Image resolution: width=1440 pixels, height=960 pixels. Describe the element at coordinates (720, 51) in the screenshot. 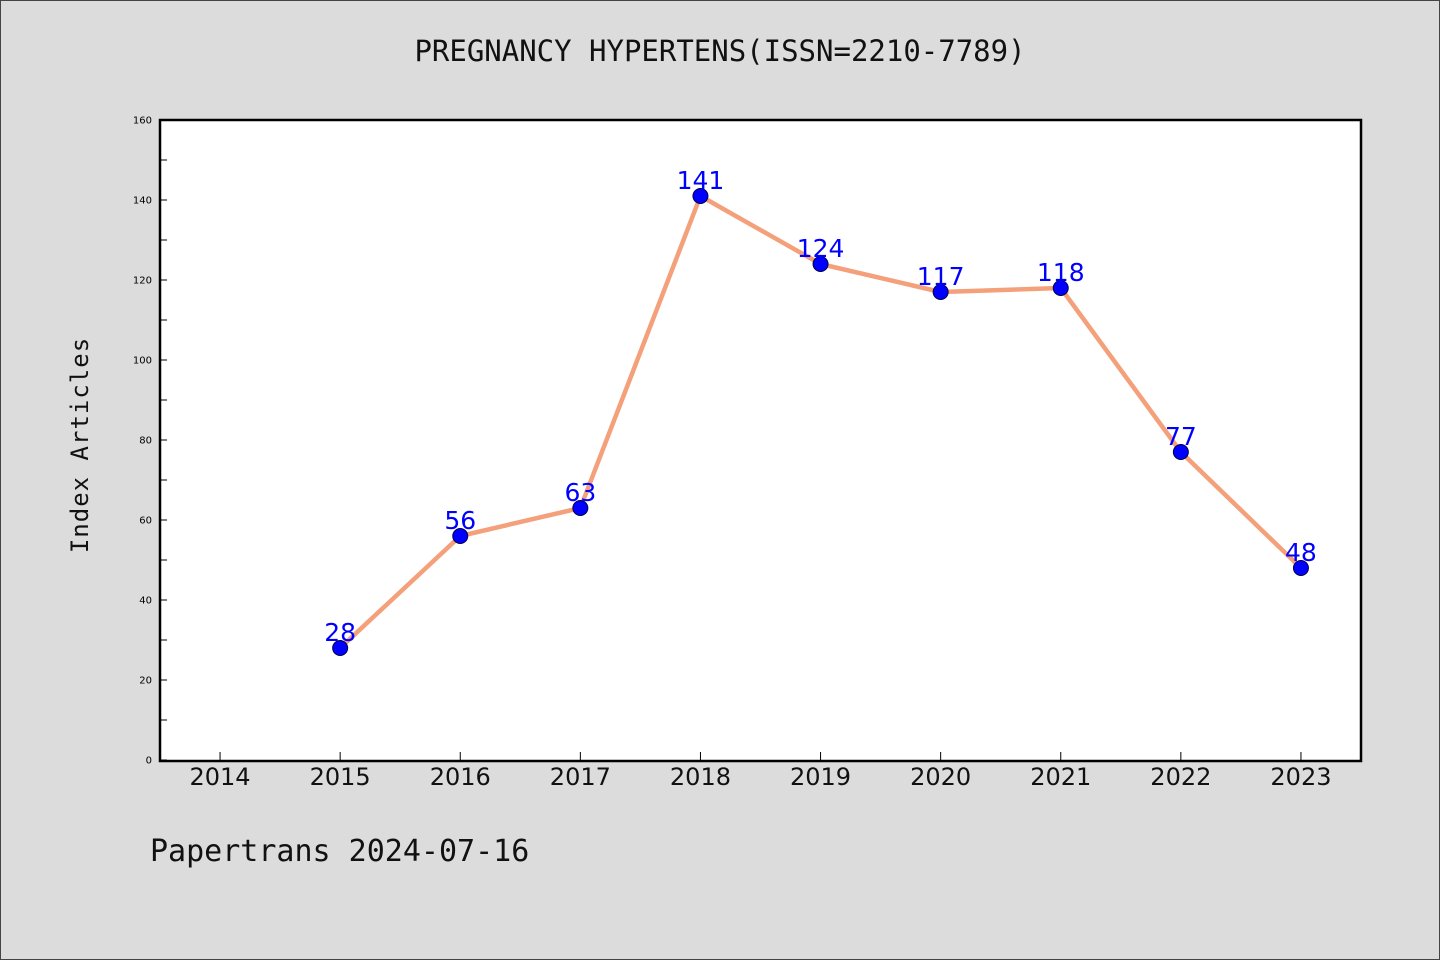

I see `chart-title: PREGNANCY HYPERTENS(ISSN=2210-7789)` at that location.